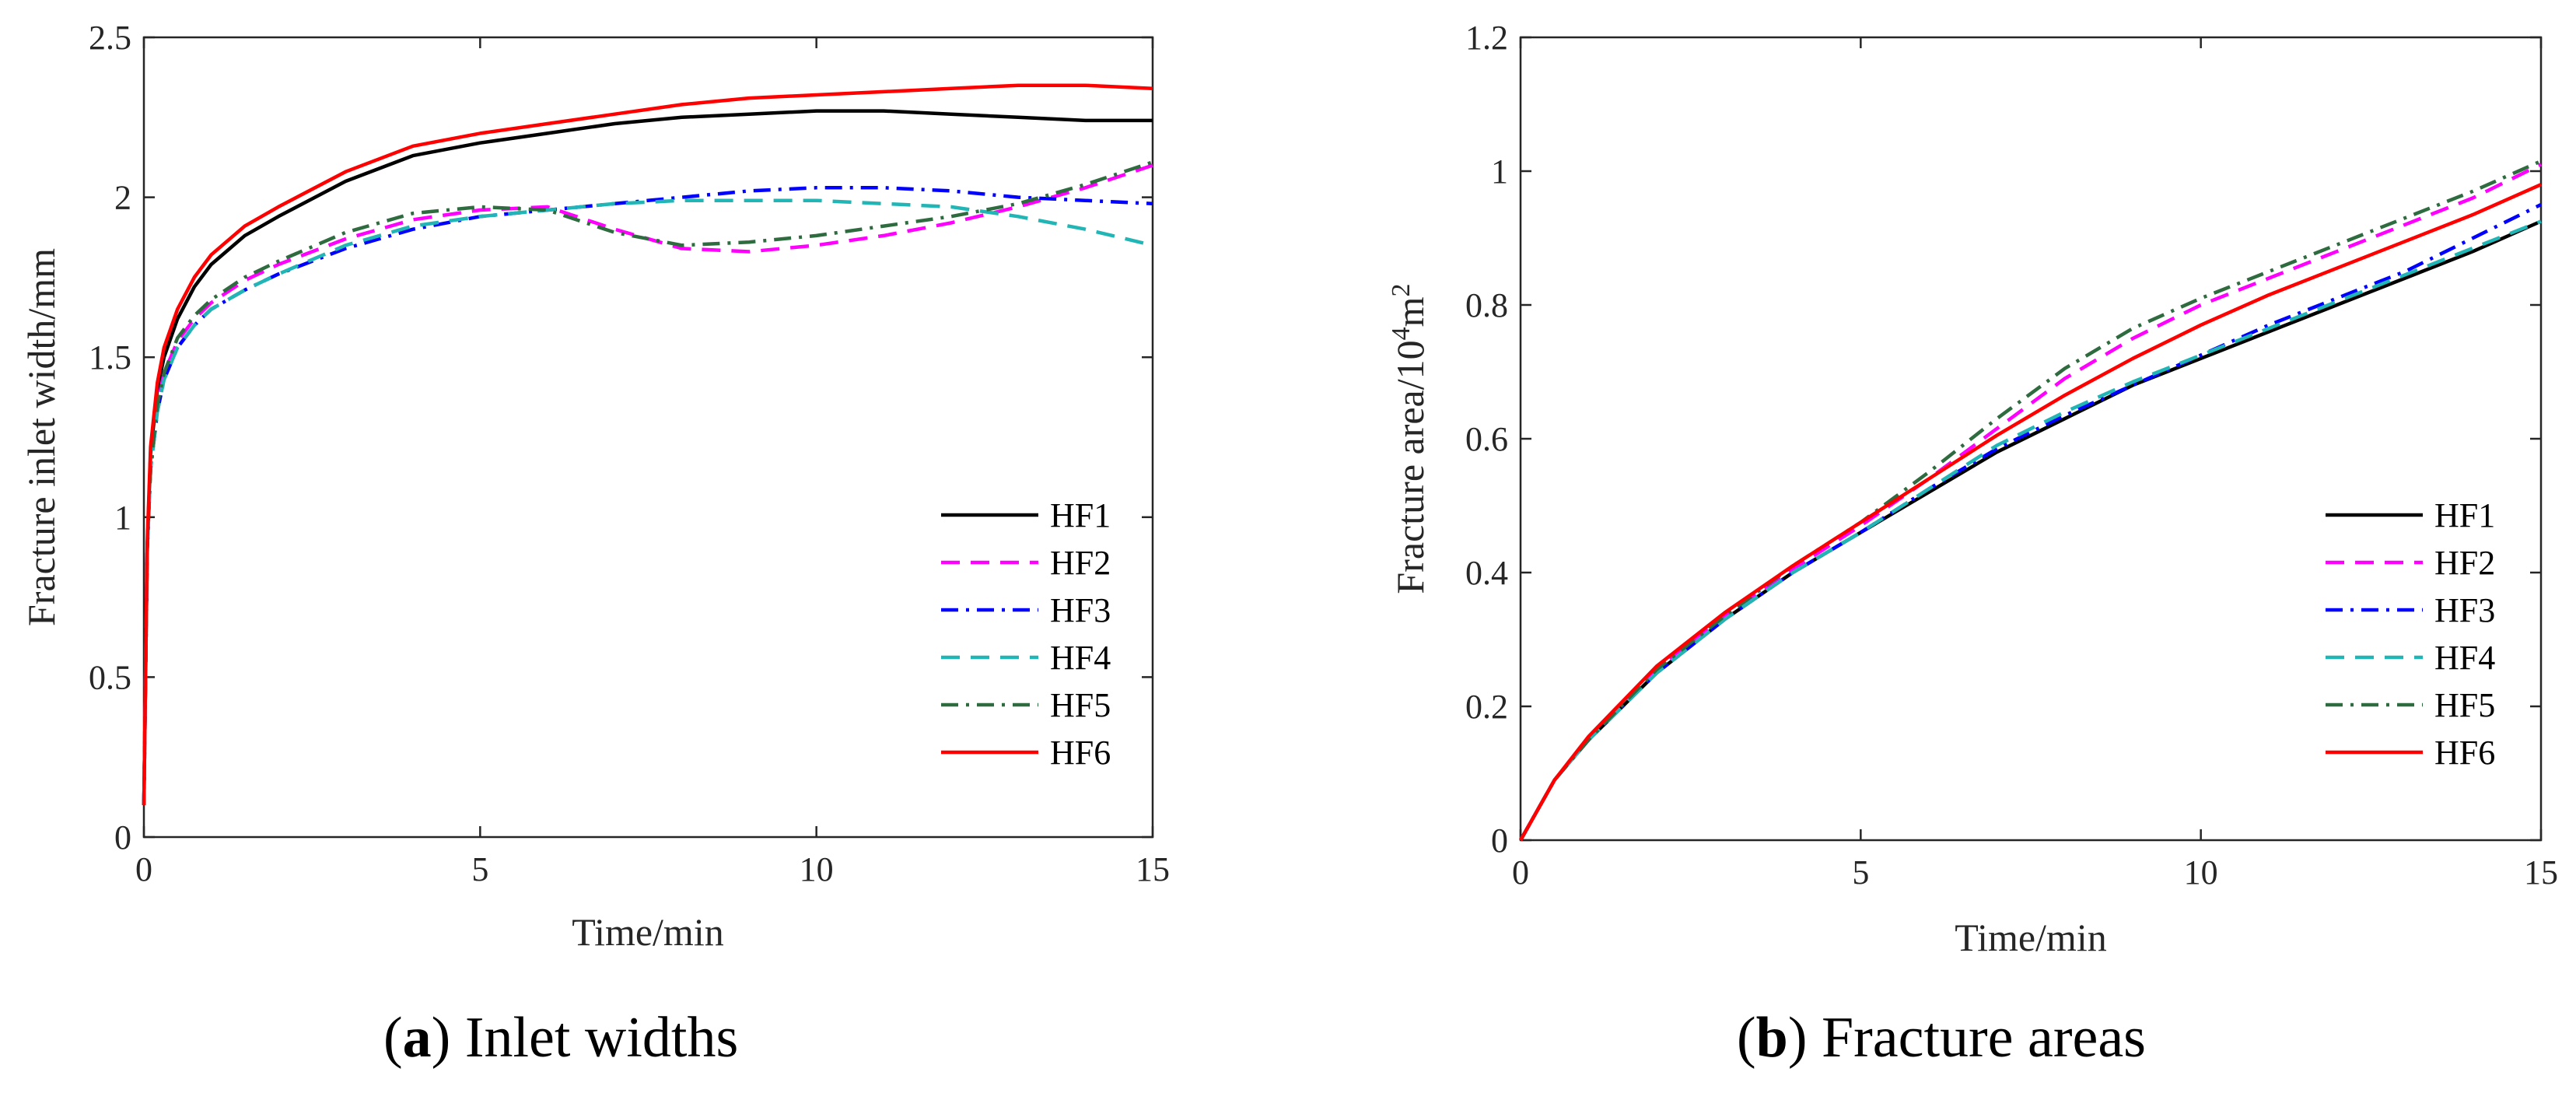 The width and height of the screenshot is (2576, 1100). Describe the element at coordinates (122, 198) in the screenshot. I see `y-tick-label: 2` at that location.